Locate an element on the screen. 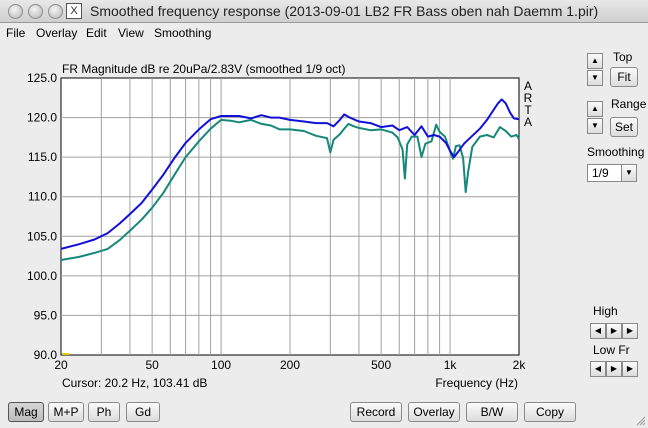 This screenshot has height=428, width=648. y-tick-label: 120.0 is located at coordinates (42, 118).